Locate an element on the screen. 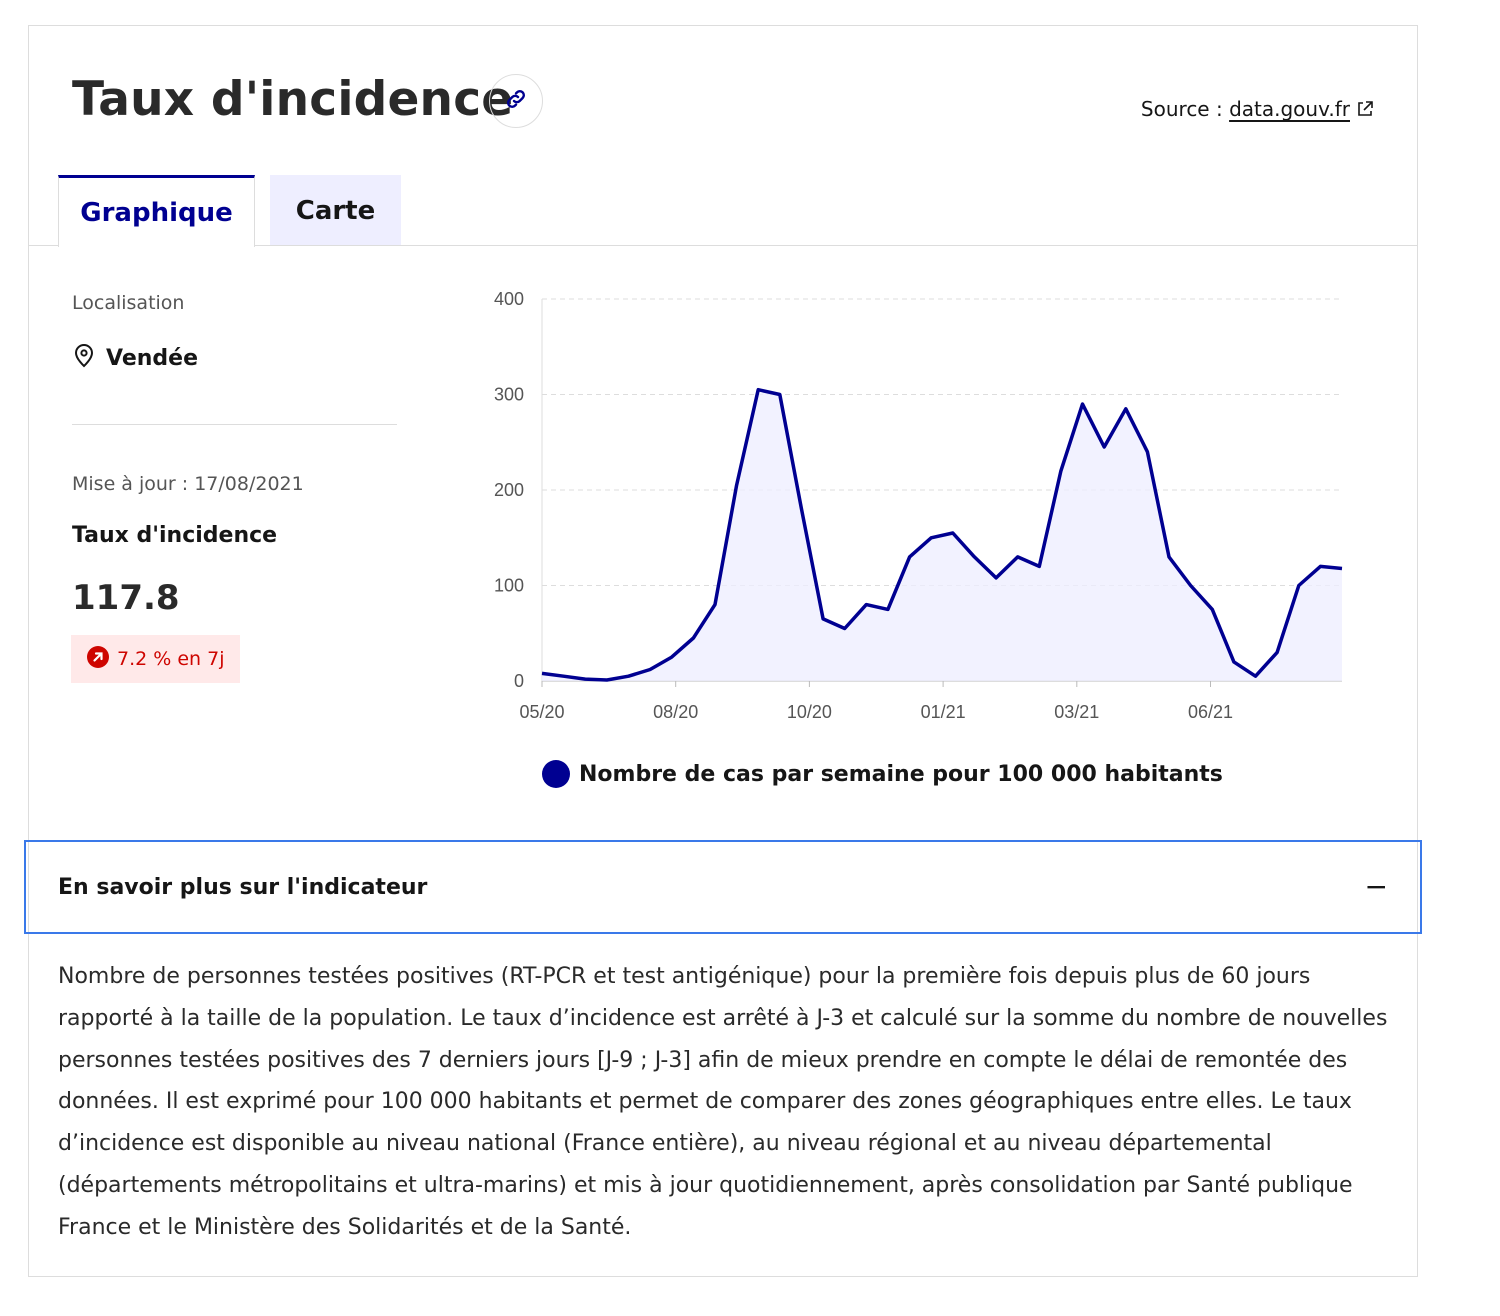 This screenshot has height=1316, width=1500. page-title: Taux d'incidence is located at coordinates (293, 99).